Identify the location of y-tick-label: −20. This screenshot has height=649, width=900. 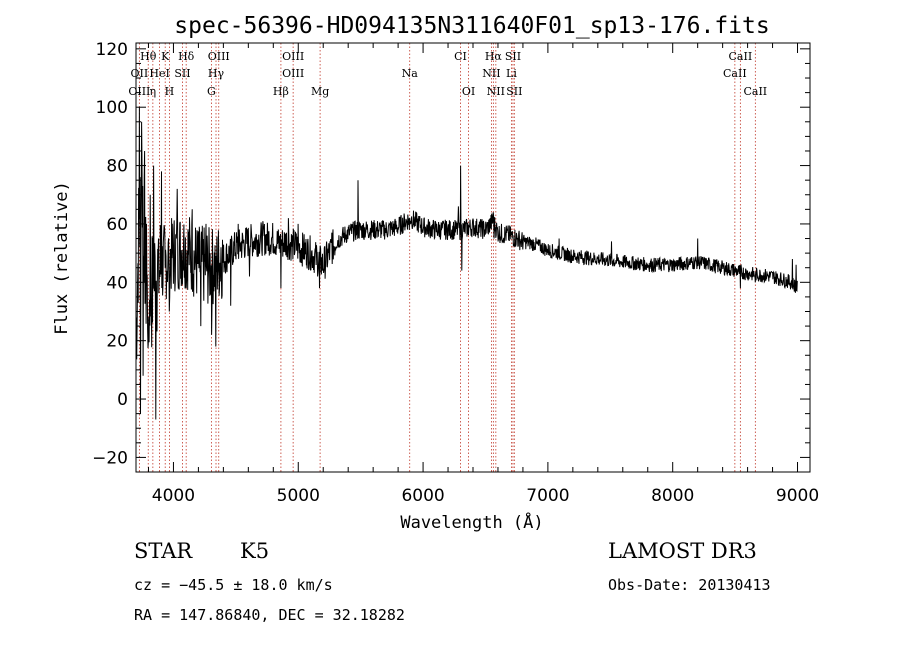
(110, 458).